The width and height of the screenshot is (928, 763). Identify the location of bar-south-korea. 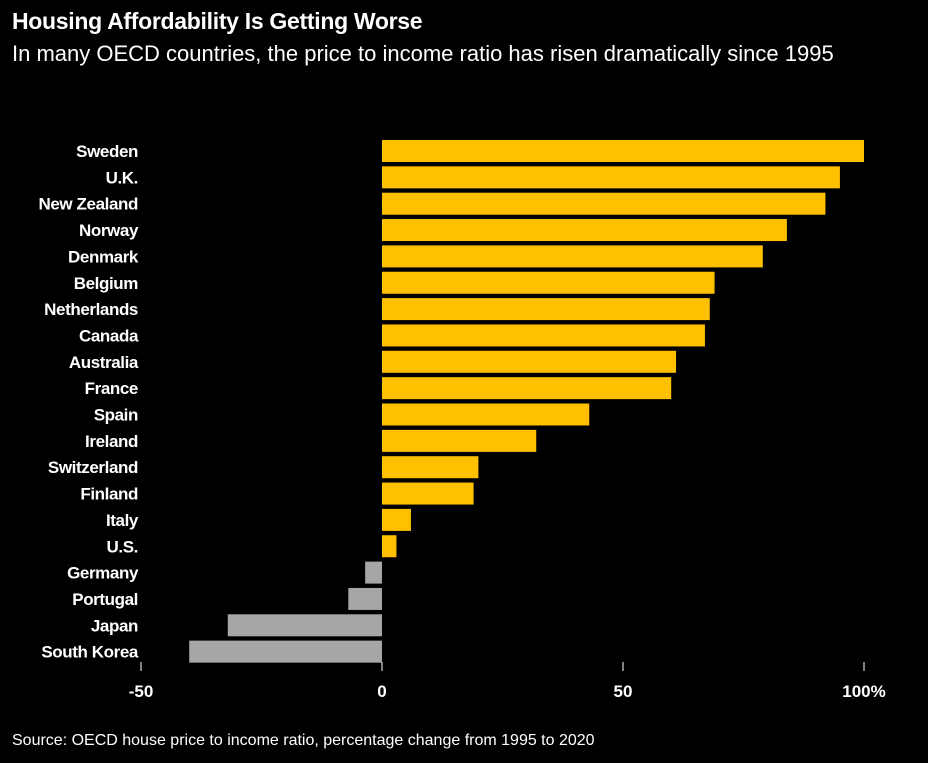
(285, 651).